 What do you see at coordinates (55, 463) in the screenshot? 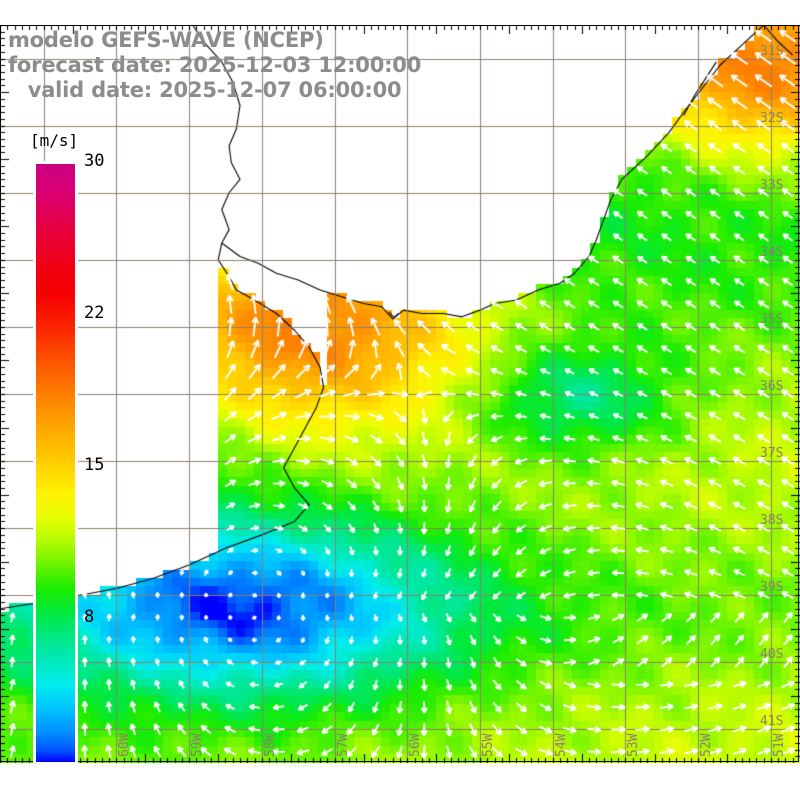
I see `colorbar-gradient` at bounding box center [55, 463].